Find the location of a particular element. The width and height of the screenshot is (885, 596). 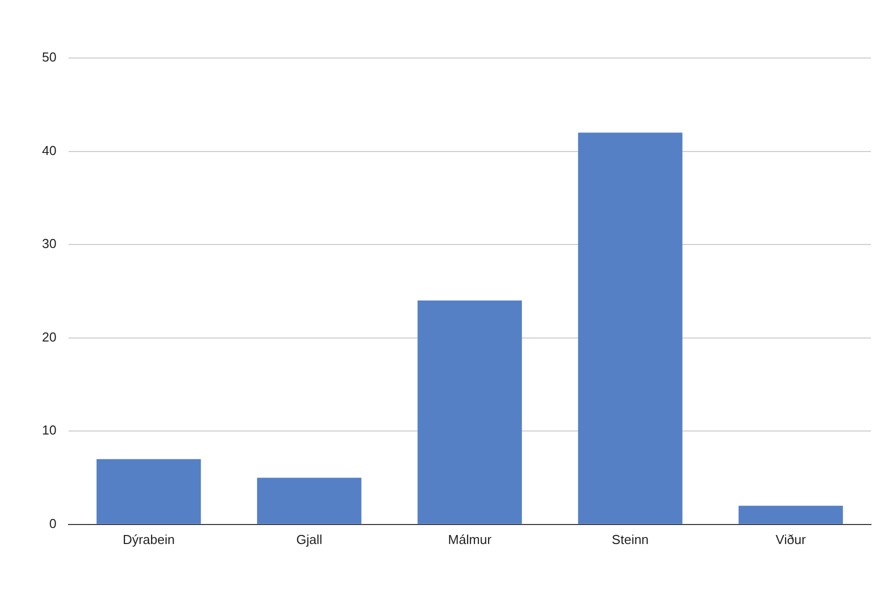

x-tick-label: Gjall is located at coordinates (309, 539).